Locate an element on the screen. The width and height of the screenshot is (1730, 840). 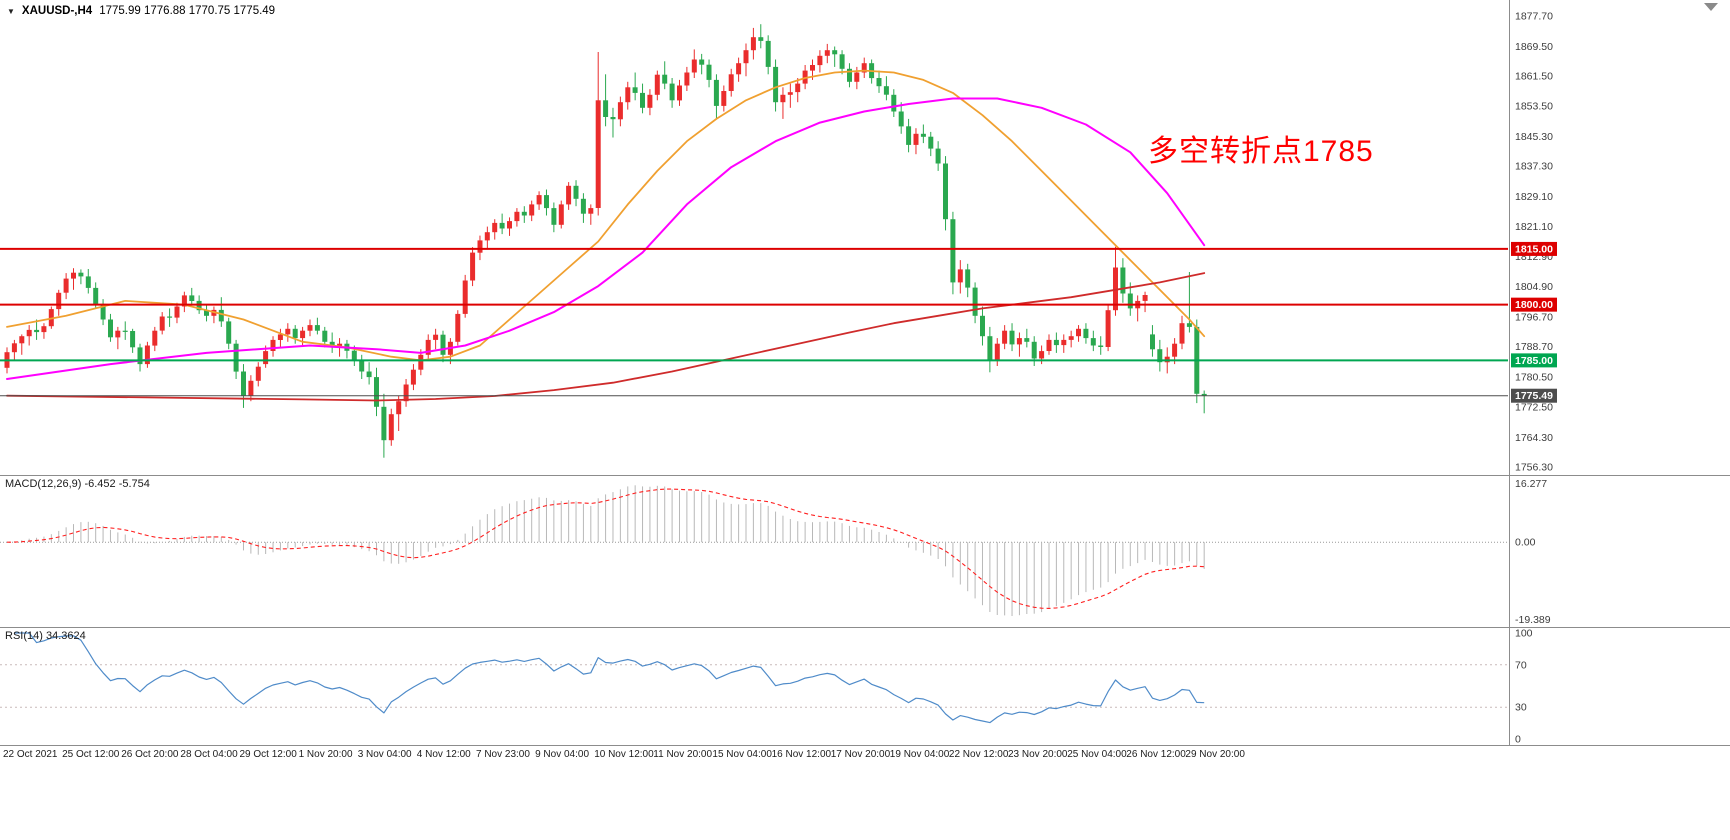
svg-text: 1772.50 is located at coordinates (1534, 407).